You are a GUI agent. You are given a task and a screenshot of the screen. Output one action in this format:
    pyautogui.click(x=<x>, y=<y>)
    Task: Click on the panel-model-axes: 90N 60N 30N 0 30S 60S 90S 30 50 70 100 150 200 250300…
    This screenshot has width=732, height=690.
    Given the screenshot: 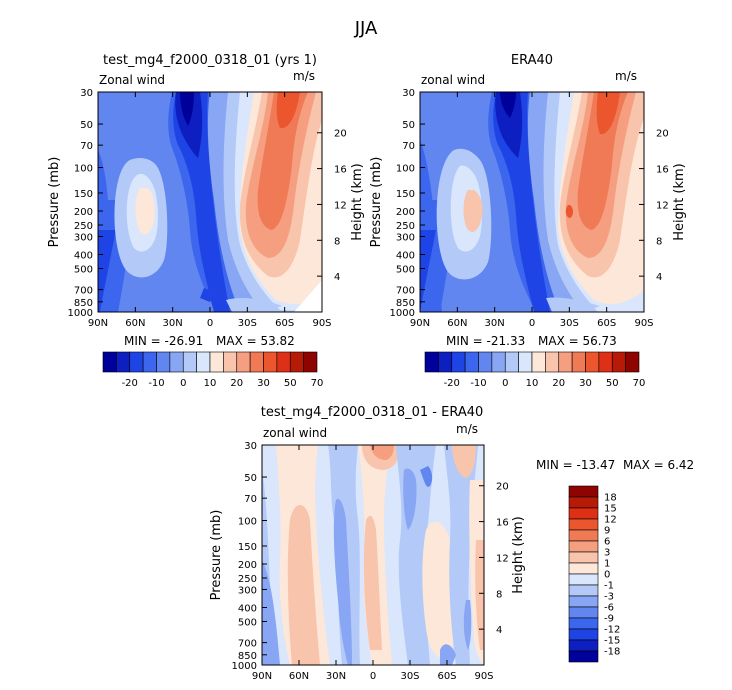 What is the action you would take?
    pyautogui.click(x=207, y=208)
    